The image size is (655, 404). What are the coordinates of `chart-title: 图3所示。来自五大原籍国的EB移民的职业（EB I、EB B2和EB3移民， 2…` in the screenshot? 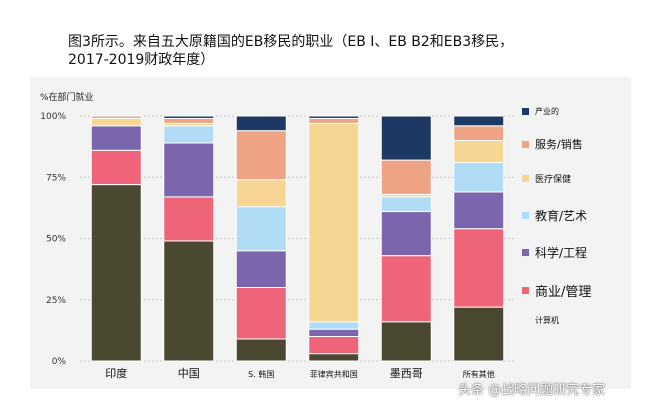 It's located at (348, 51).